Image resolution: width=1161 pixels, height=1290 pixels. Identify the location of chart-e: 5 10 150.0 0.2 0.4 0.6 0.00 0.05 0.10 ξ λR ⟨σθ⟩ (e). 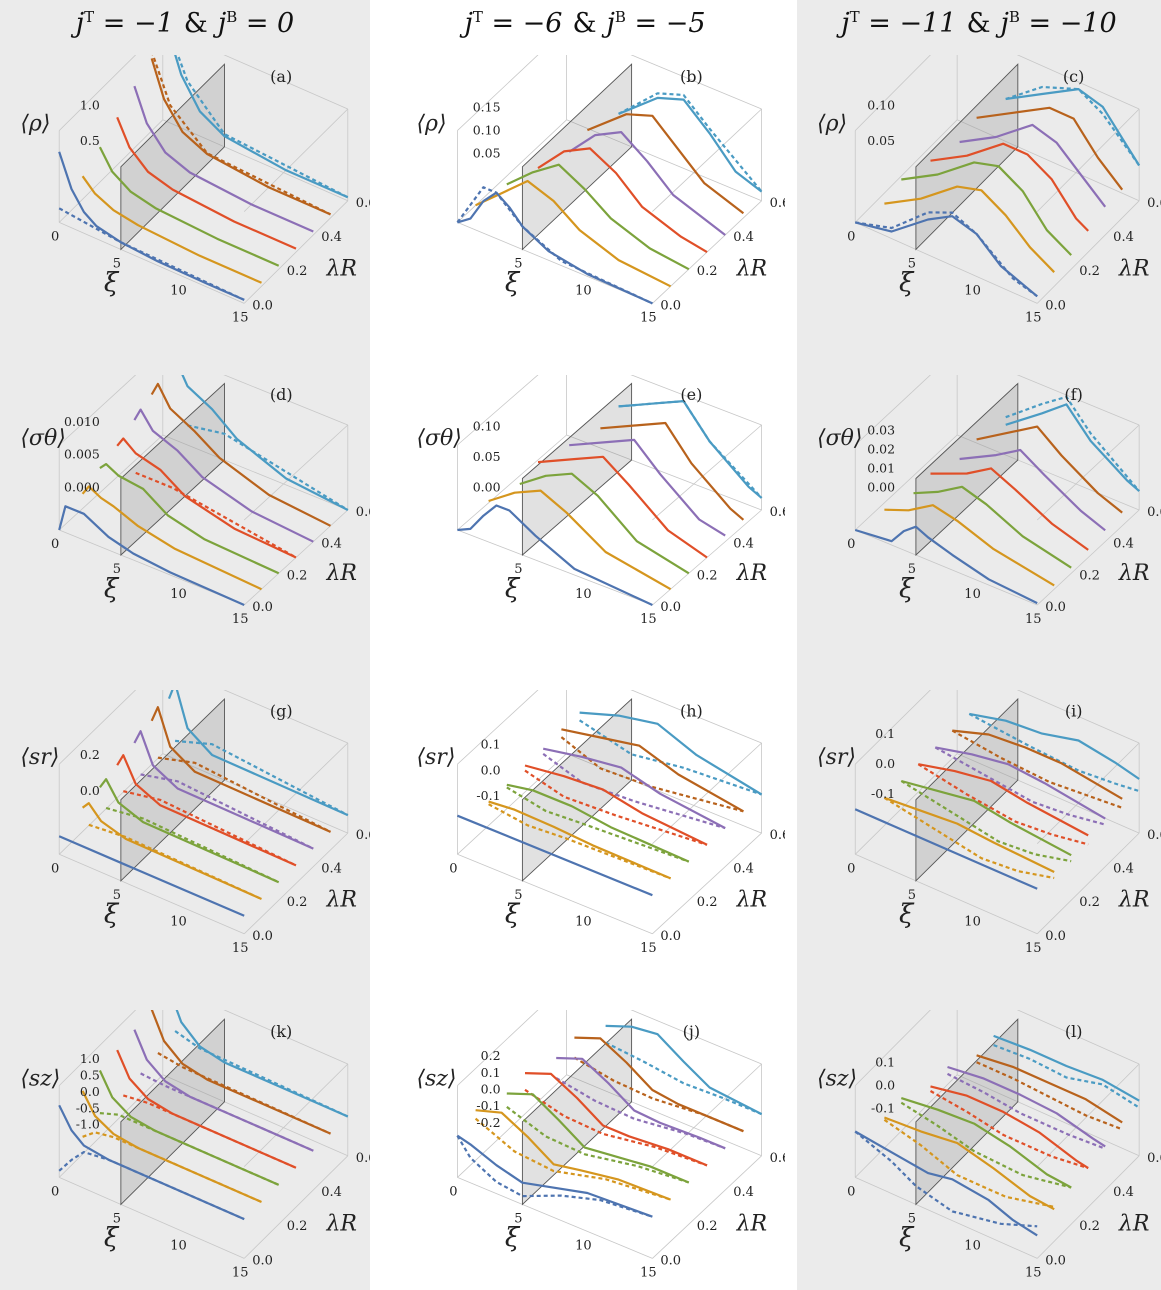
(600, 500).